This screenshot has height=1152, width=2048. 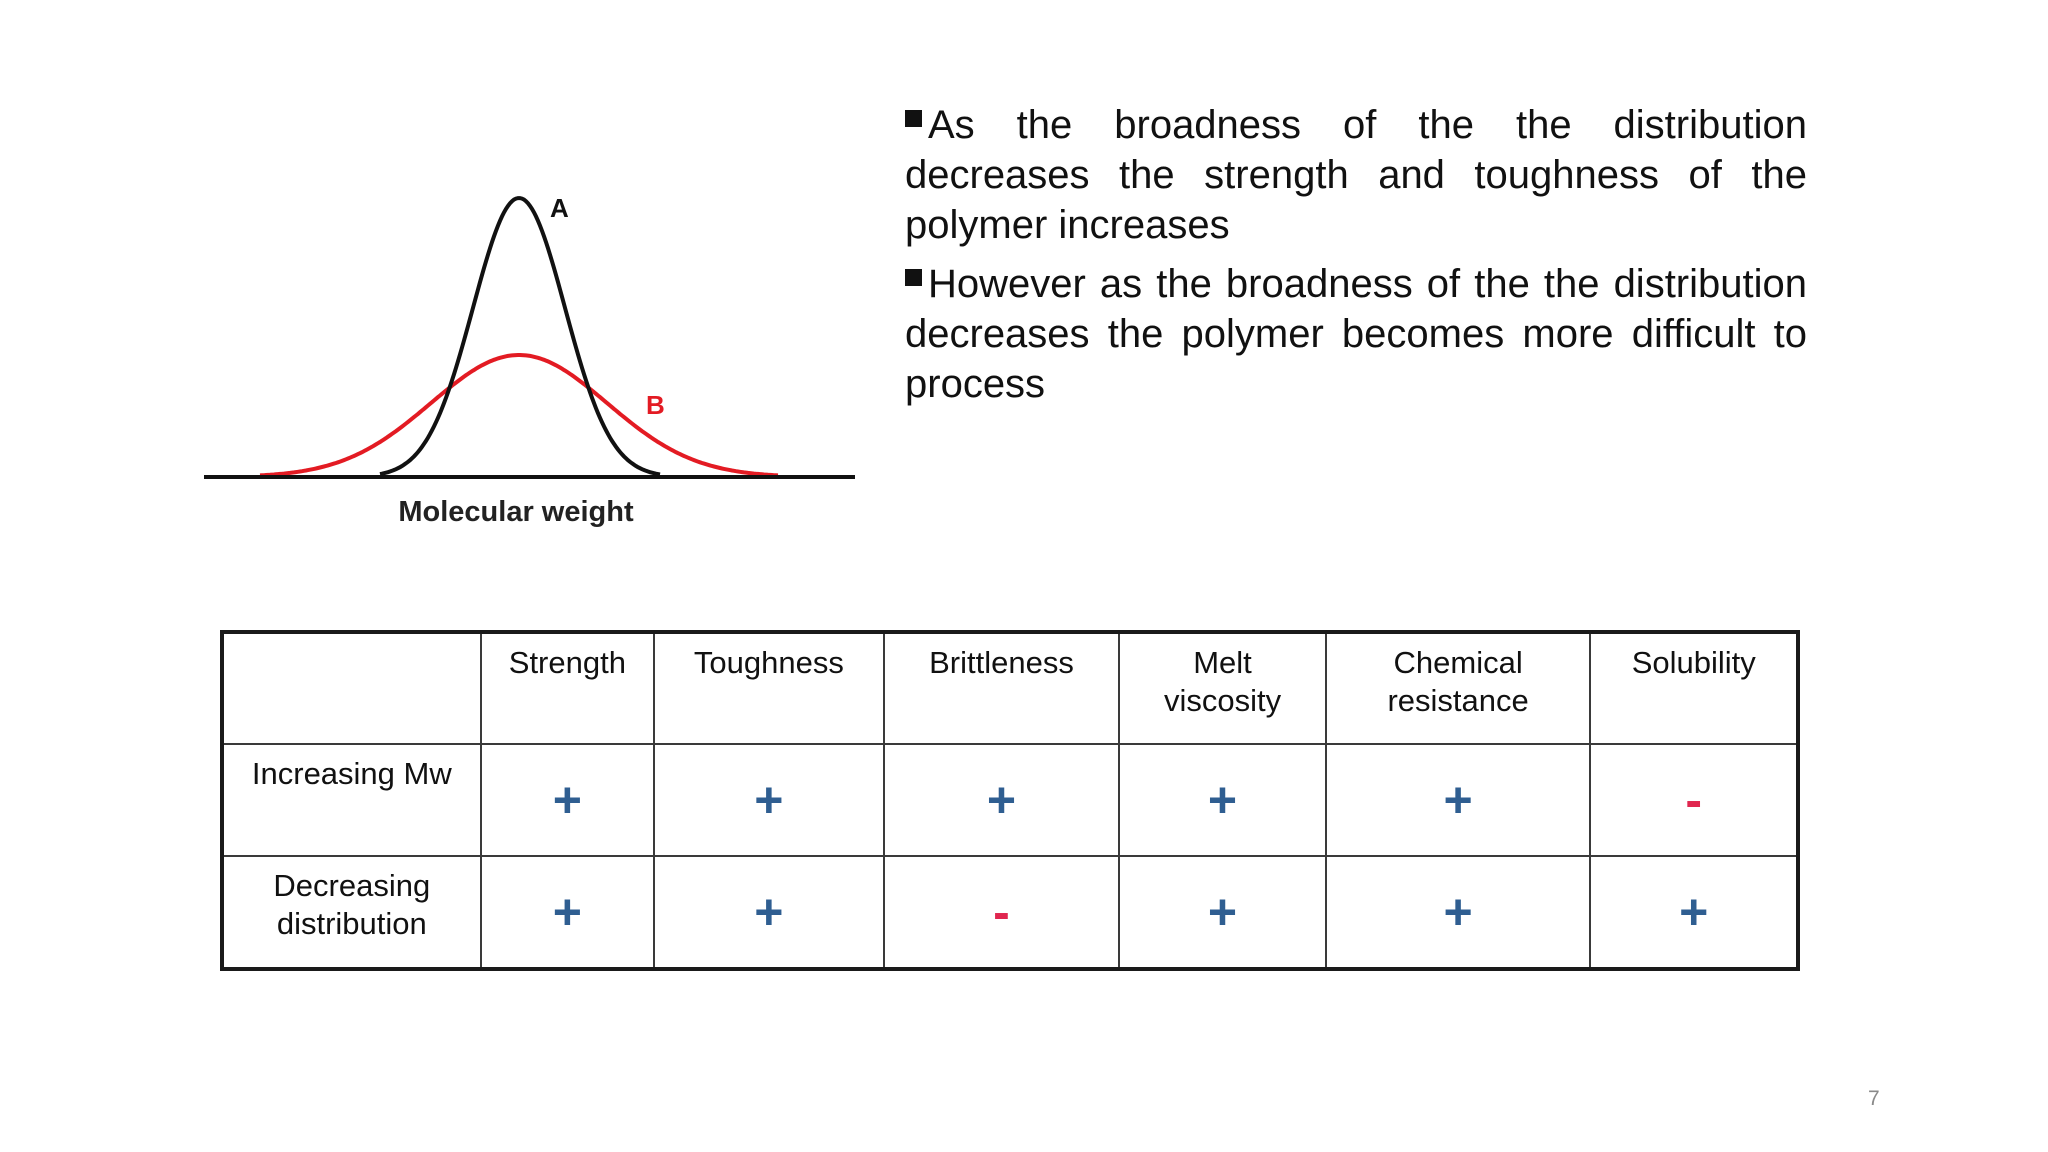 What do you see at coordinates (567, 688) in the screenshot?
I see `table-header-strength: Strength` at bounding box center [567, 688].